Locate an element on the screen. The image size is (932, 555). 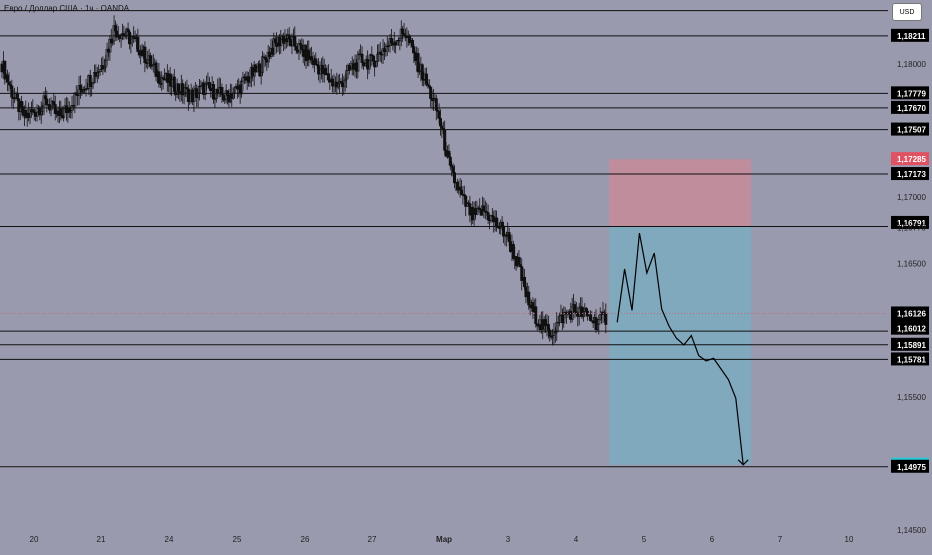
currency-button: USD is located at coordinates (907, 12).